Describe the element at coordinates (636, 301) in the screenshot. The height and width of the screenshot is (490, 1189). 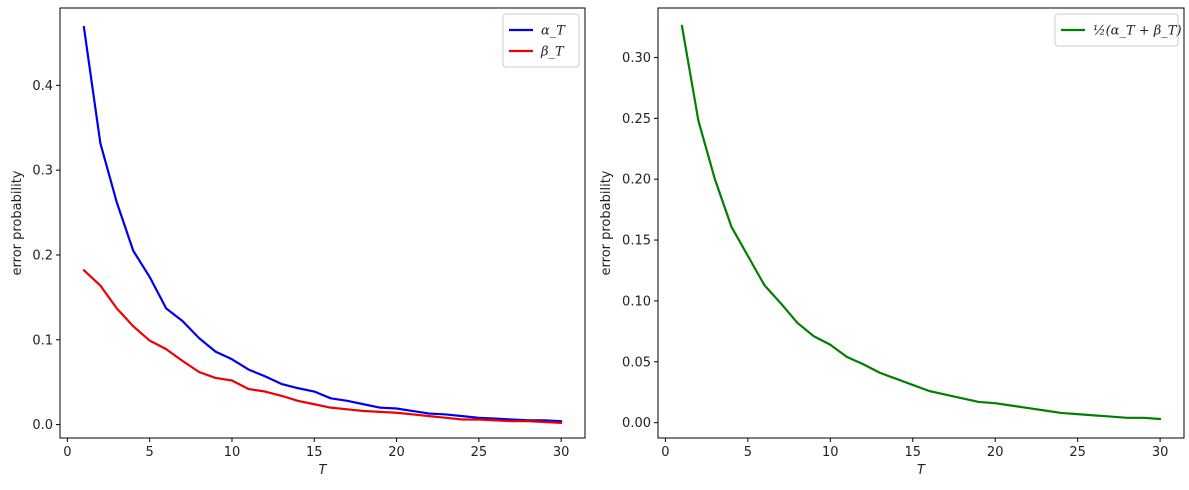
I see `right-chart-y-tick-label: 0.10` at that location.